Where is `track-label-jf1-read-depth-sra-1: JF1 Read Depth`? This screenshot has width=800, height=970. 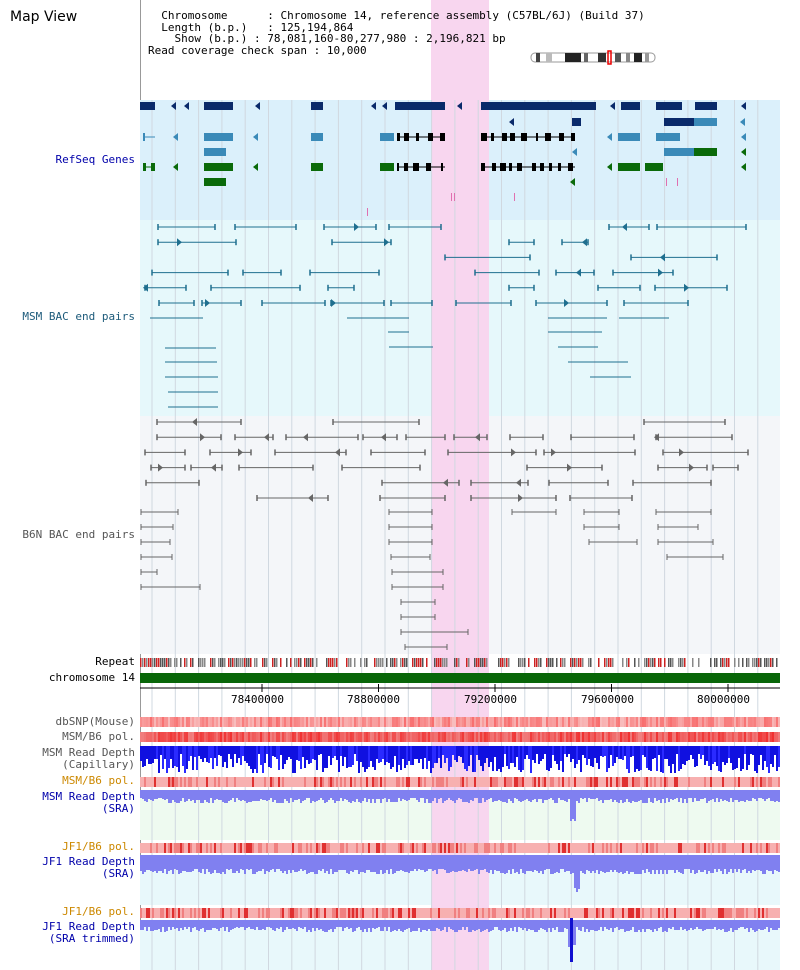
track-label-jf1-read-depth-sra-1: JF1 Read Depth is located at coordinates (88, 861).